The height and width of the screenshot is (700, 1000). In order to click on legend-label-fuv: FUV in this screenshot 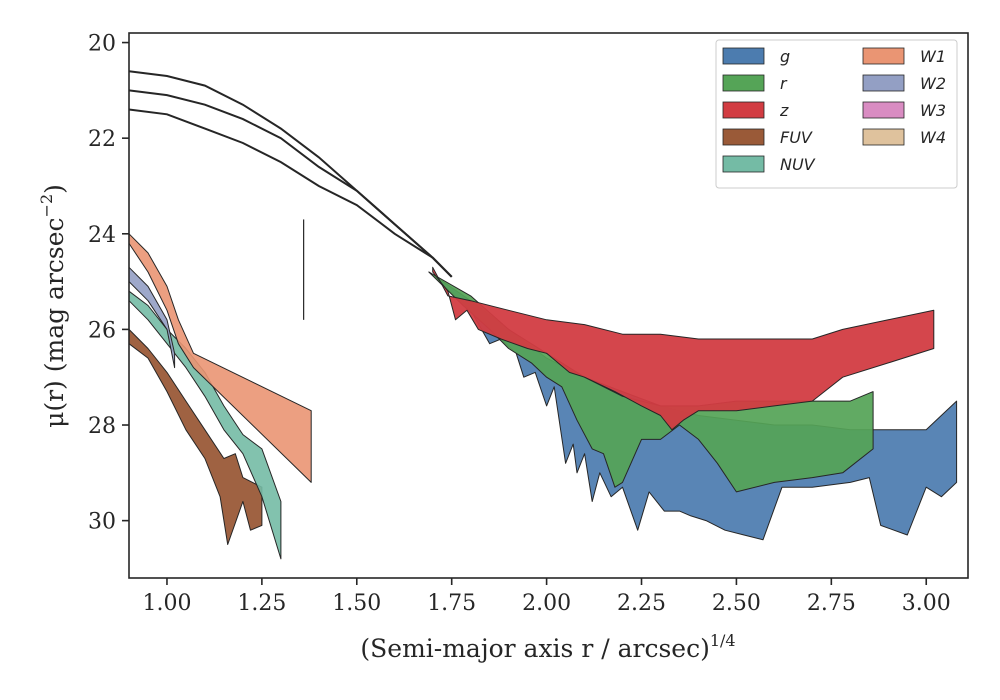, I will do `click(796, 137)`.